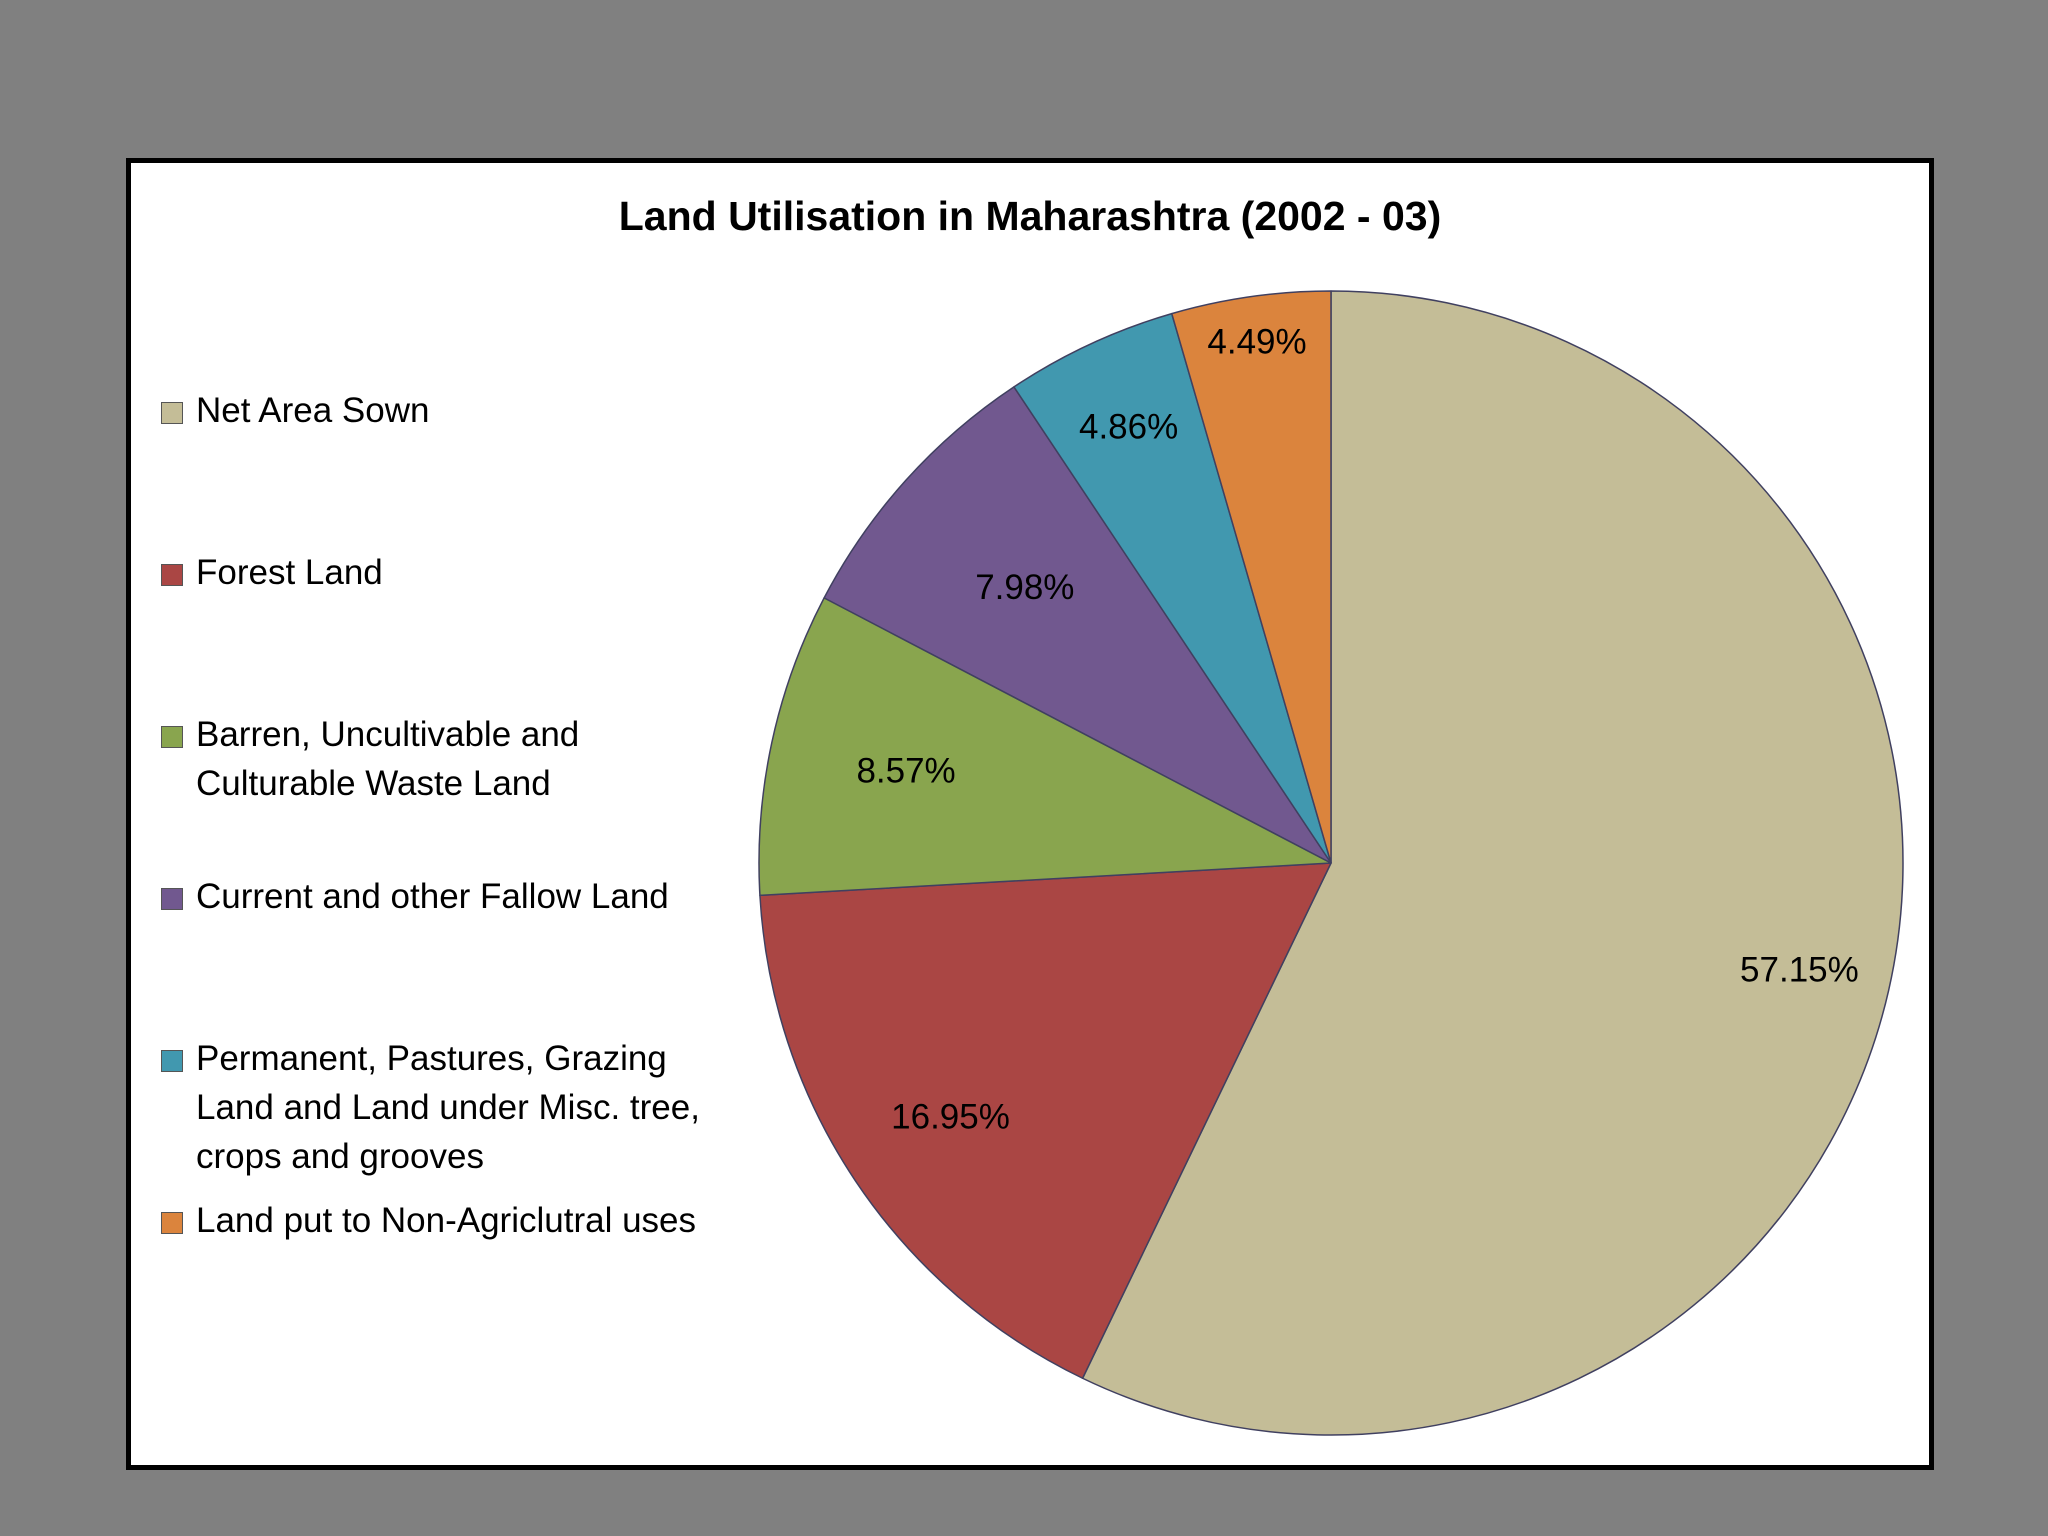 This screenshot has height=1536, width=2048. I want to click on slice-label-3: 7.98%, so click(1024, 587).